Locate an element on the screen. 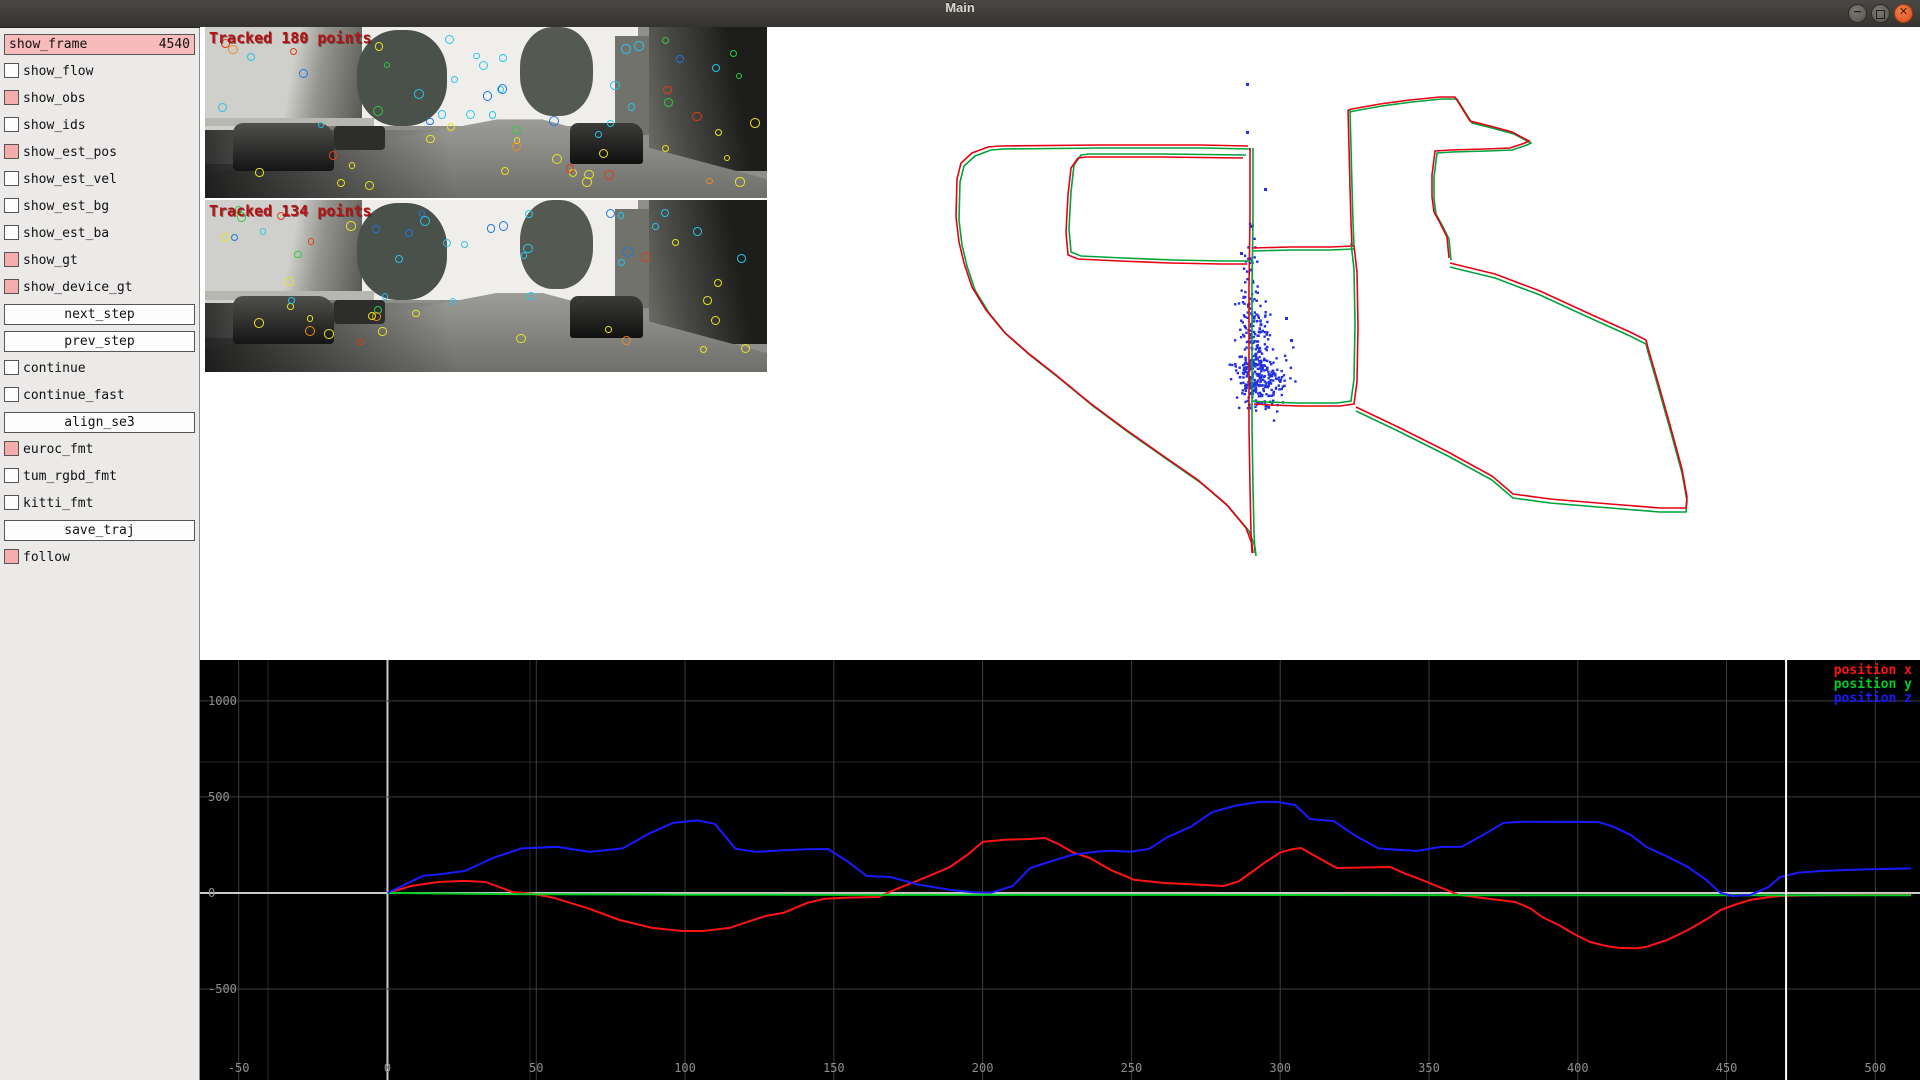 This screenshot has height=1080, width=1920. checkbox-box-show_est_bg is located at coordinates (11, 205).